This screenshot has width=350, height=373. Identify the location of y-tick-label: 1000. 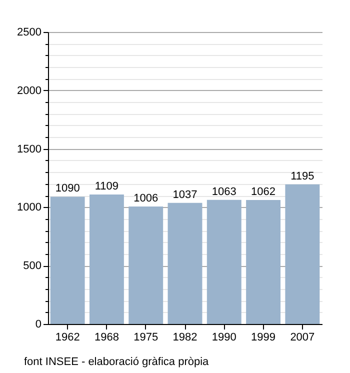
(29, 208).